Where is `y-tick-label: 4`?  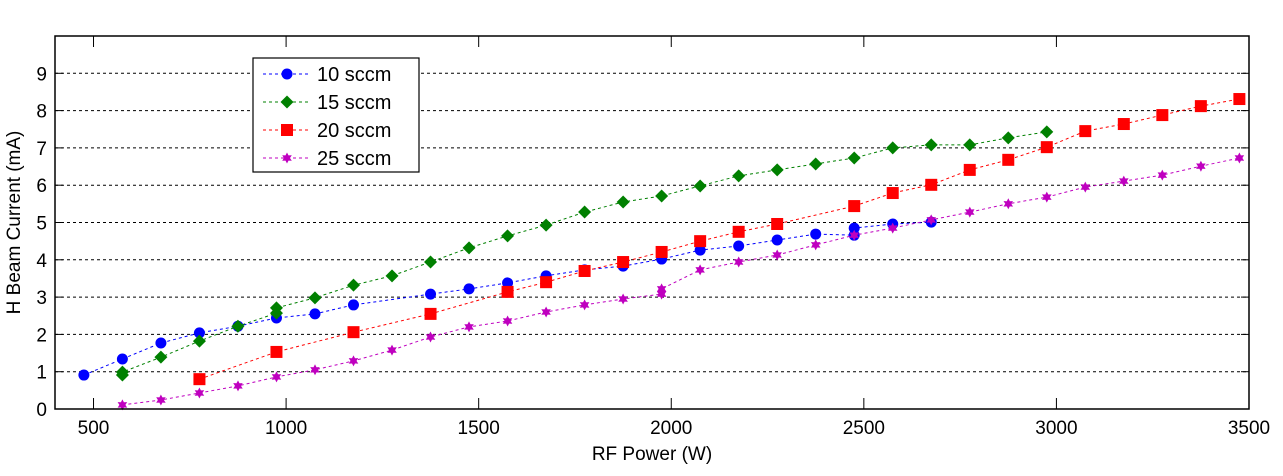
y-tick-label: 4 is located at coordinates (41, 261).